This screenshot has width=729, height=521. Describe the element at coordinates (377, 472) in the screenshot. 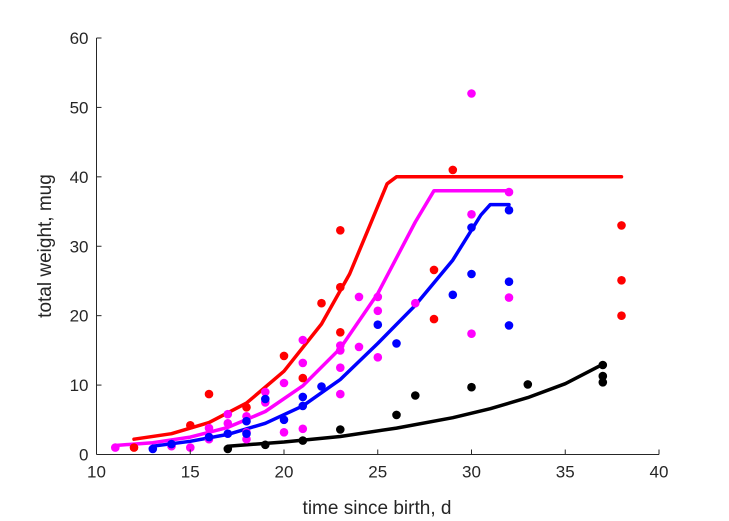

I see `x-tick-label: 25` at that location.